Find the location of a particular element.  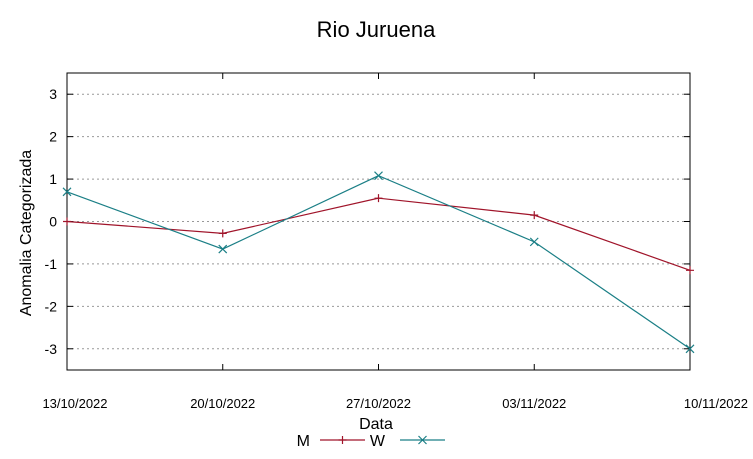

x-tick-label: 27/10/2022 is located at coordinates (378, 403).